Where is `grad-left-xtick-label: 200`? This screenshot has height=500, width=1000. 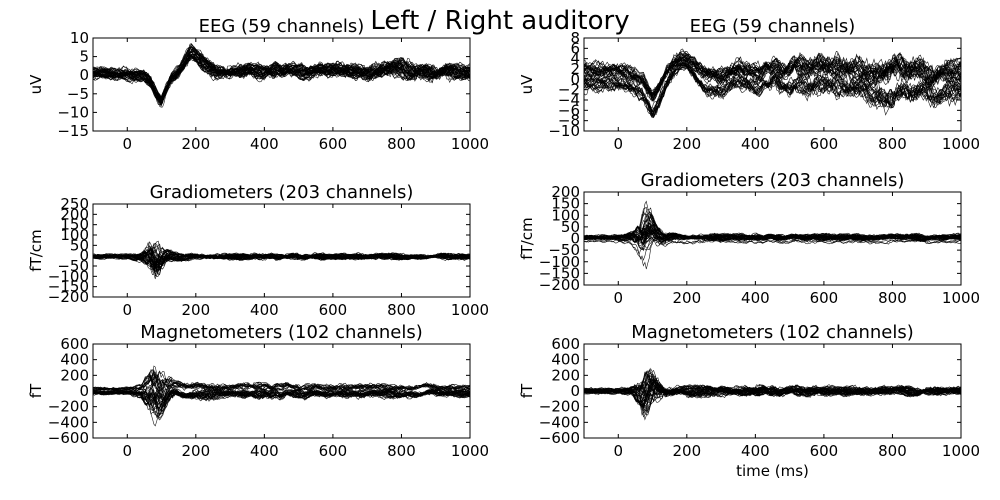 grad-left-xtick-label: 200 is located at coordinates (195, 310).